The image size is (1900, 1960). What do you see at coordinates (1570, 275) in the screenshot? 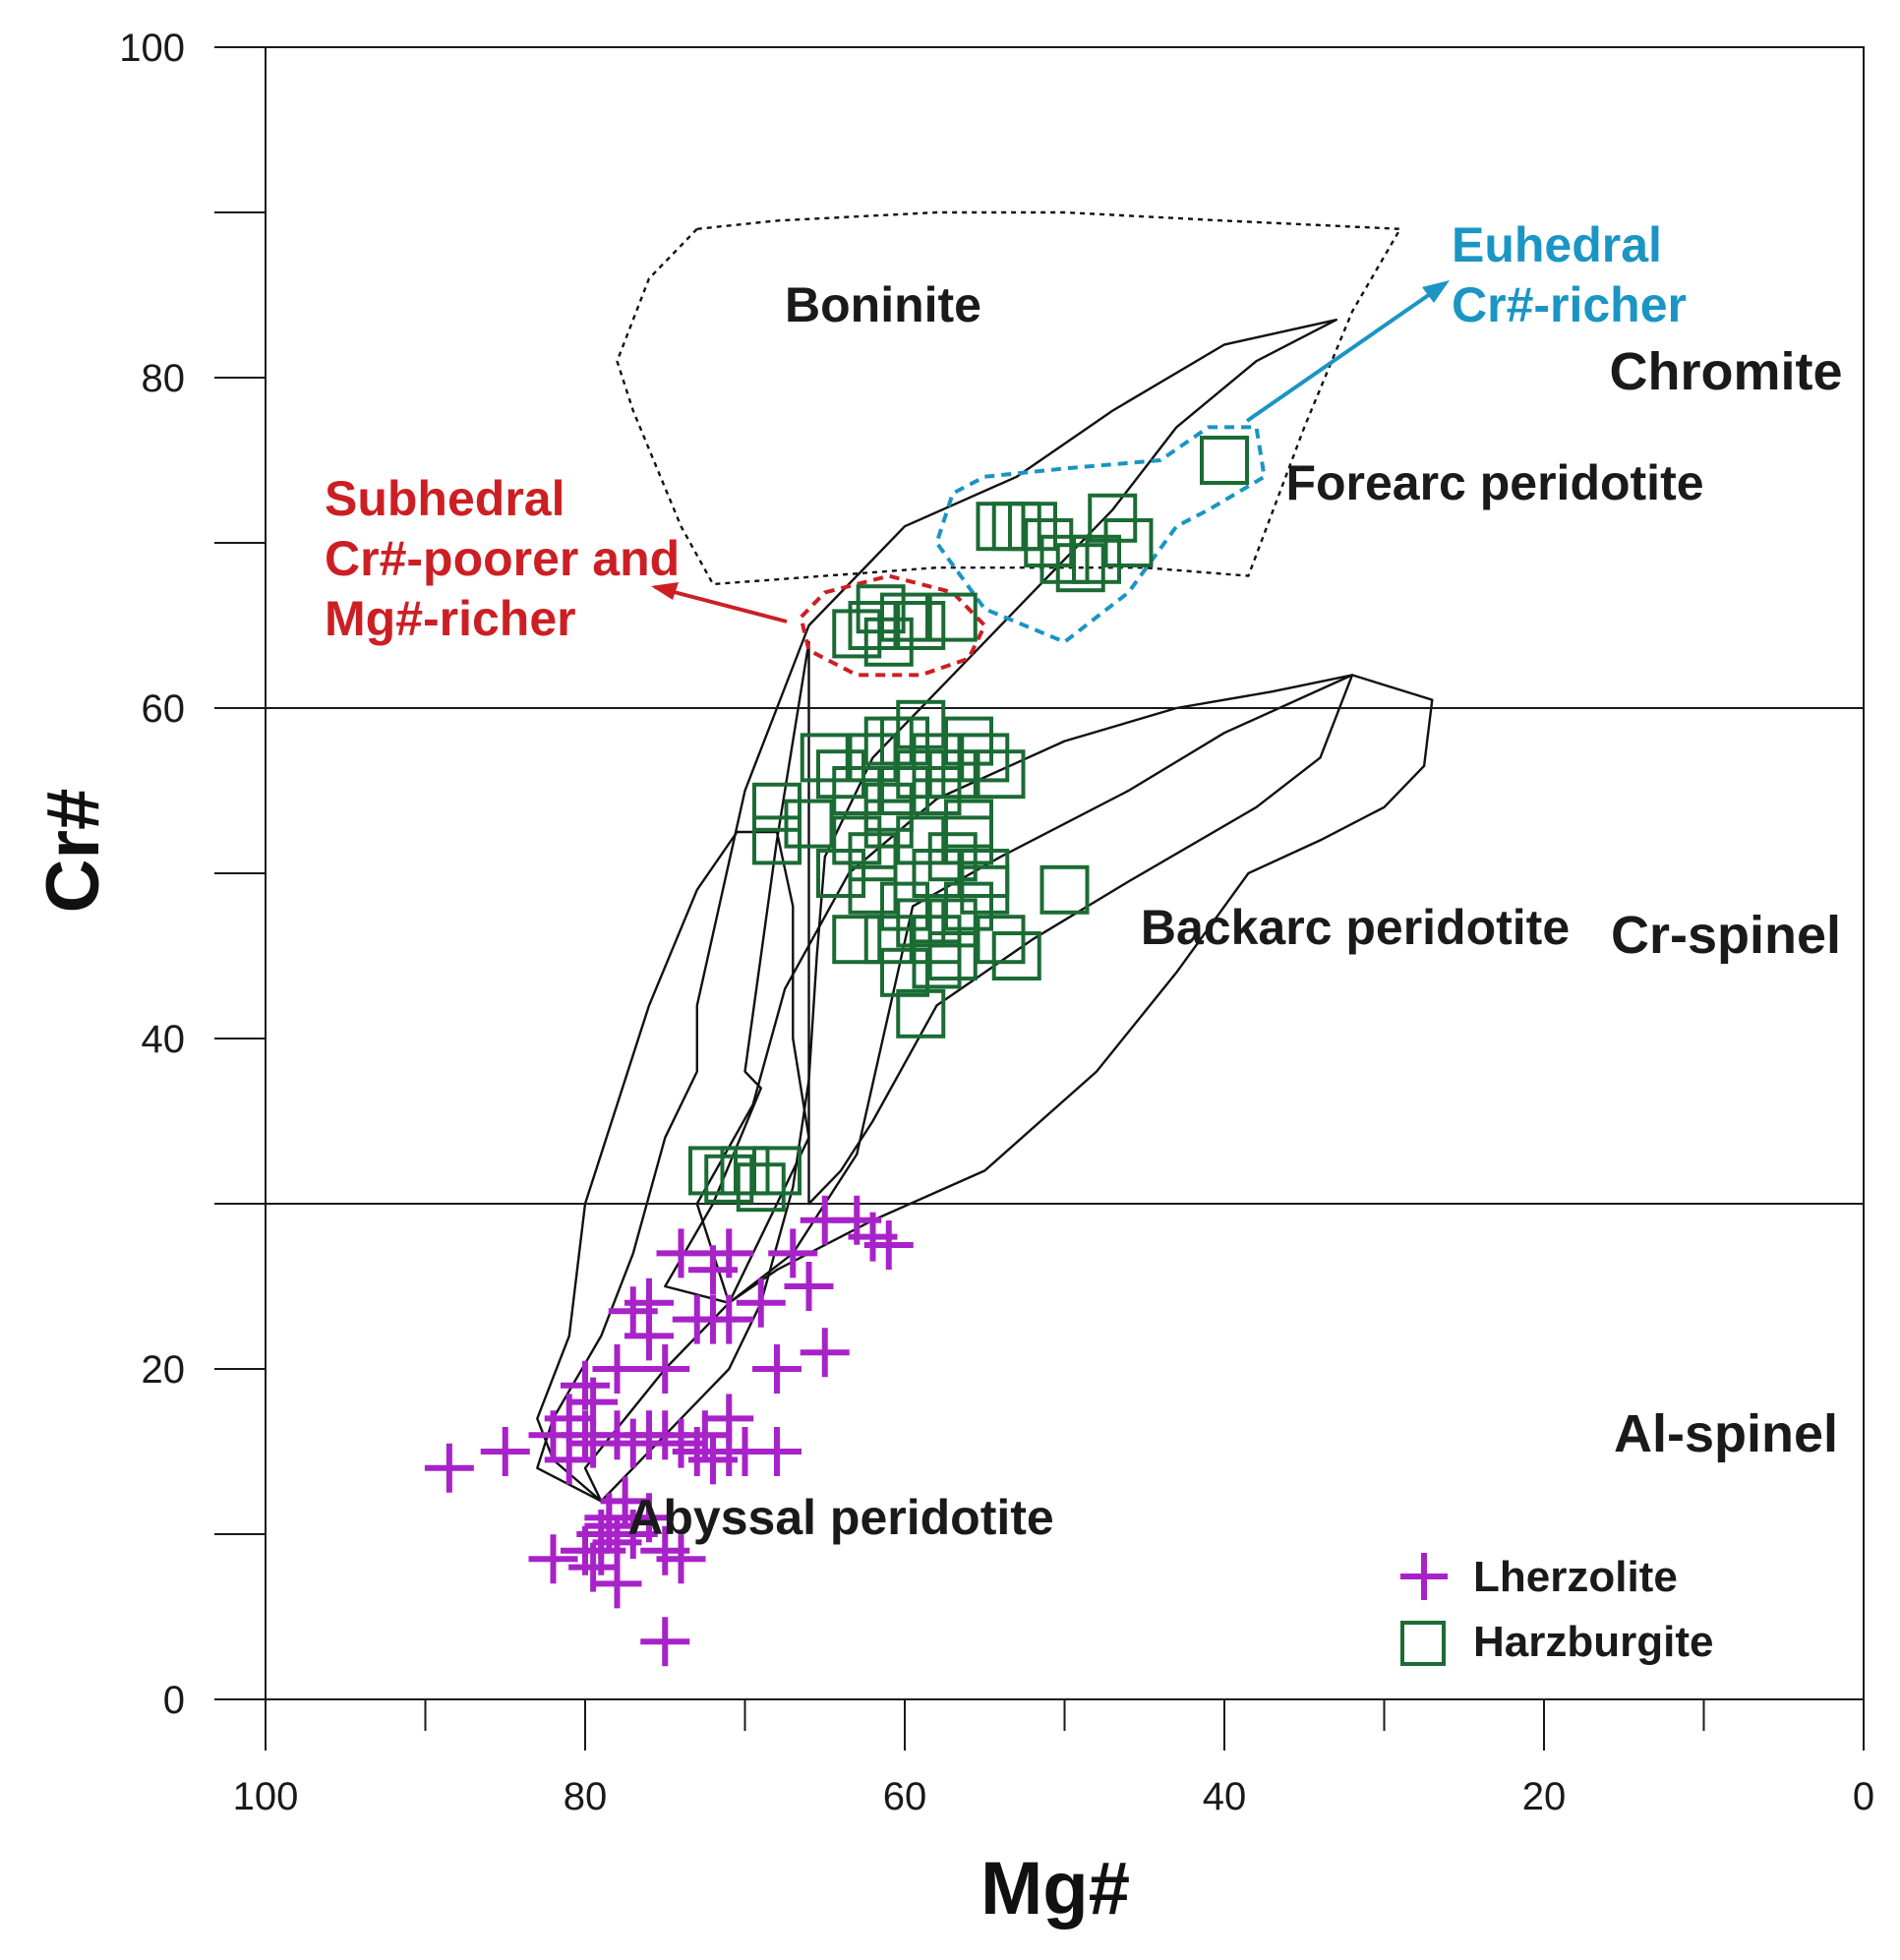
I see `annotation-euhedral: Euhedral Cr#-richer` at bounding box center [1570, 275].